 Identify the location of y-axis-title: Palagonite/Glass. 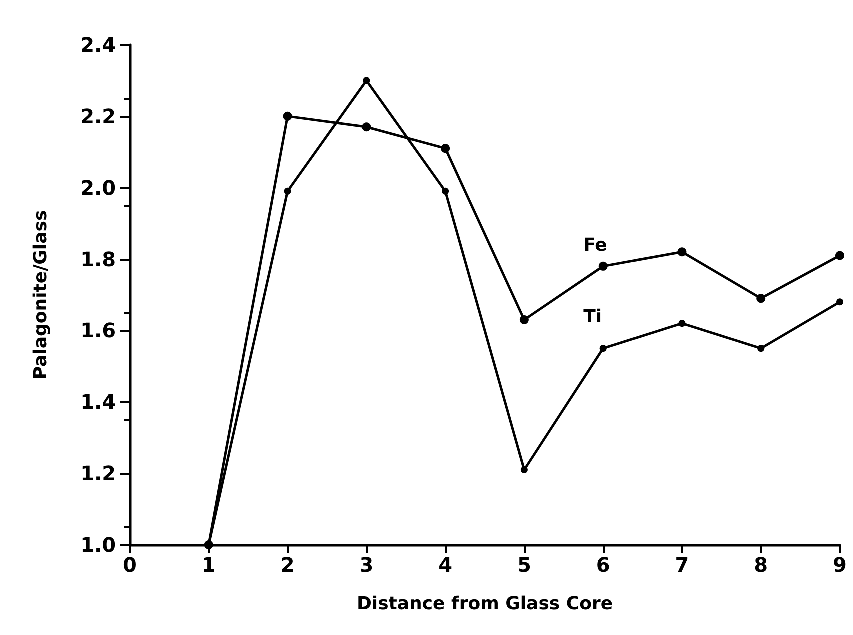
(41, 295).